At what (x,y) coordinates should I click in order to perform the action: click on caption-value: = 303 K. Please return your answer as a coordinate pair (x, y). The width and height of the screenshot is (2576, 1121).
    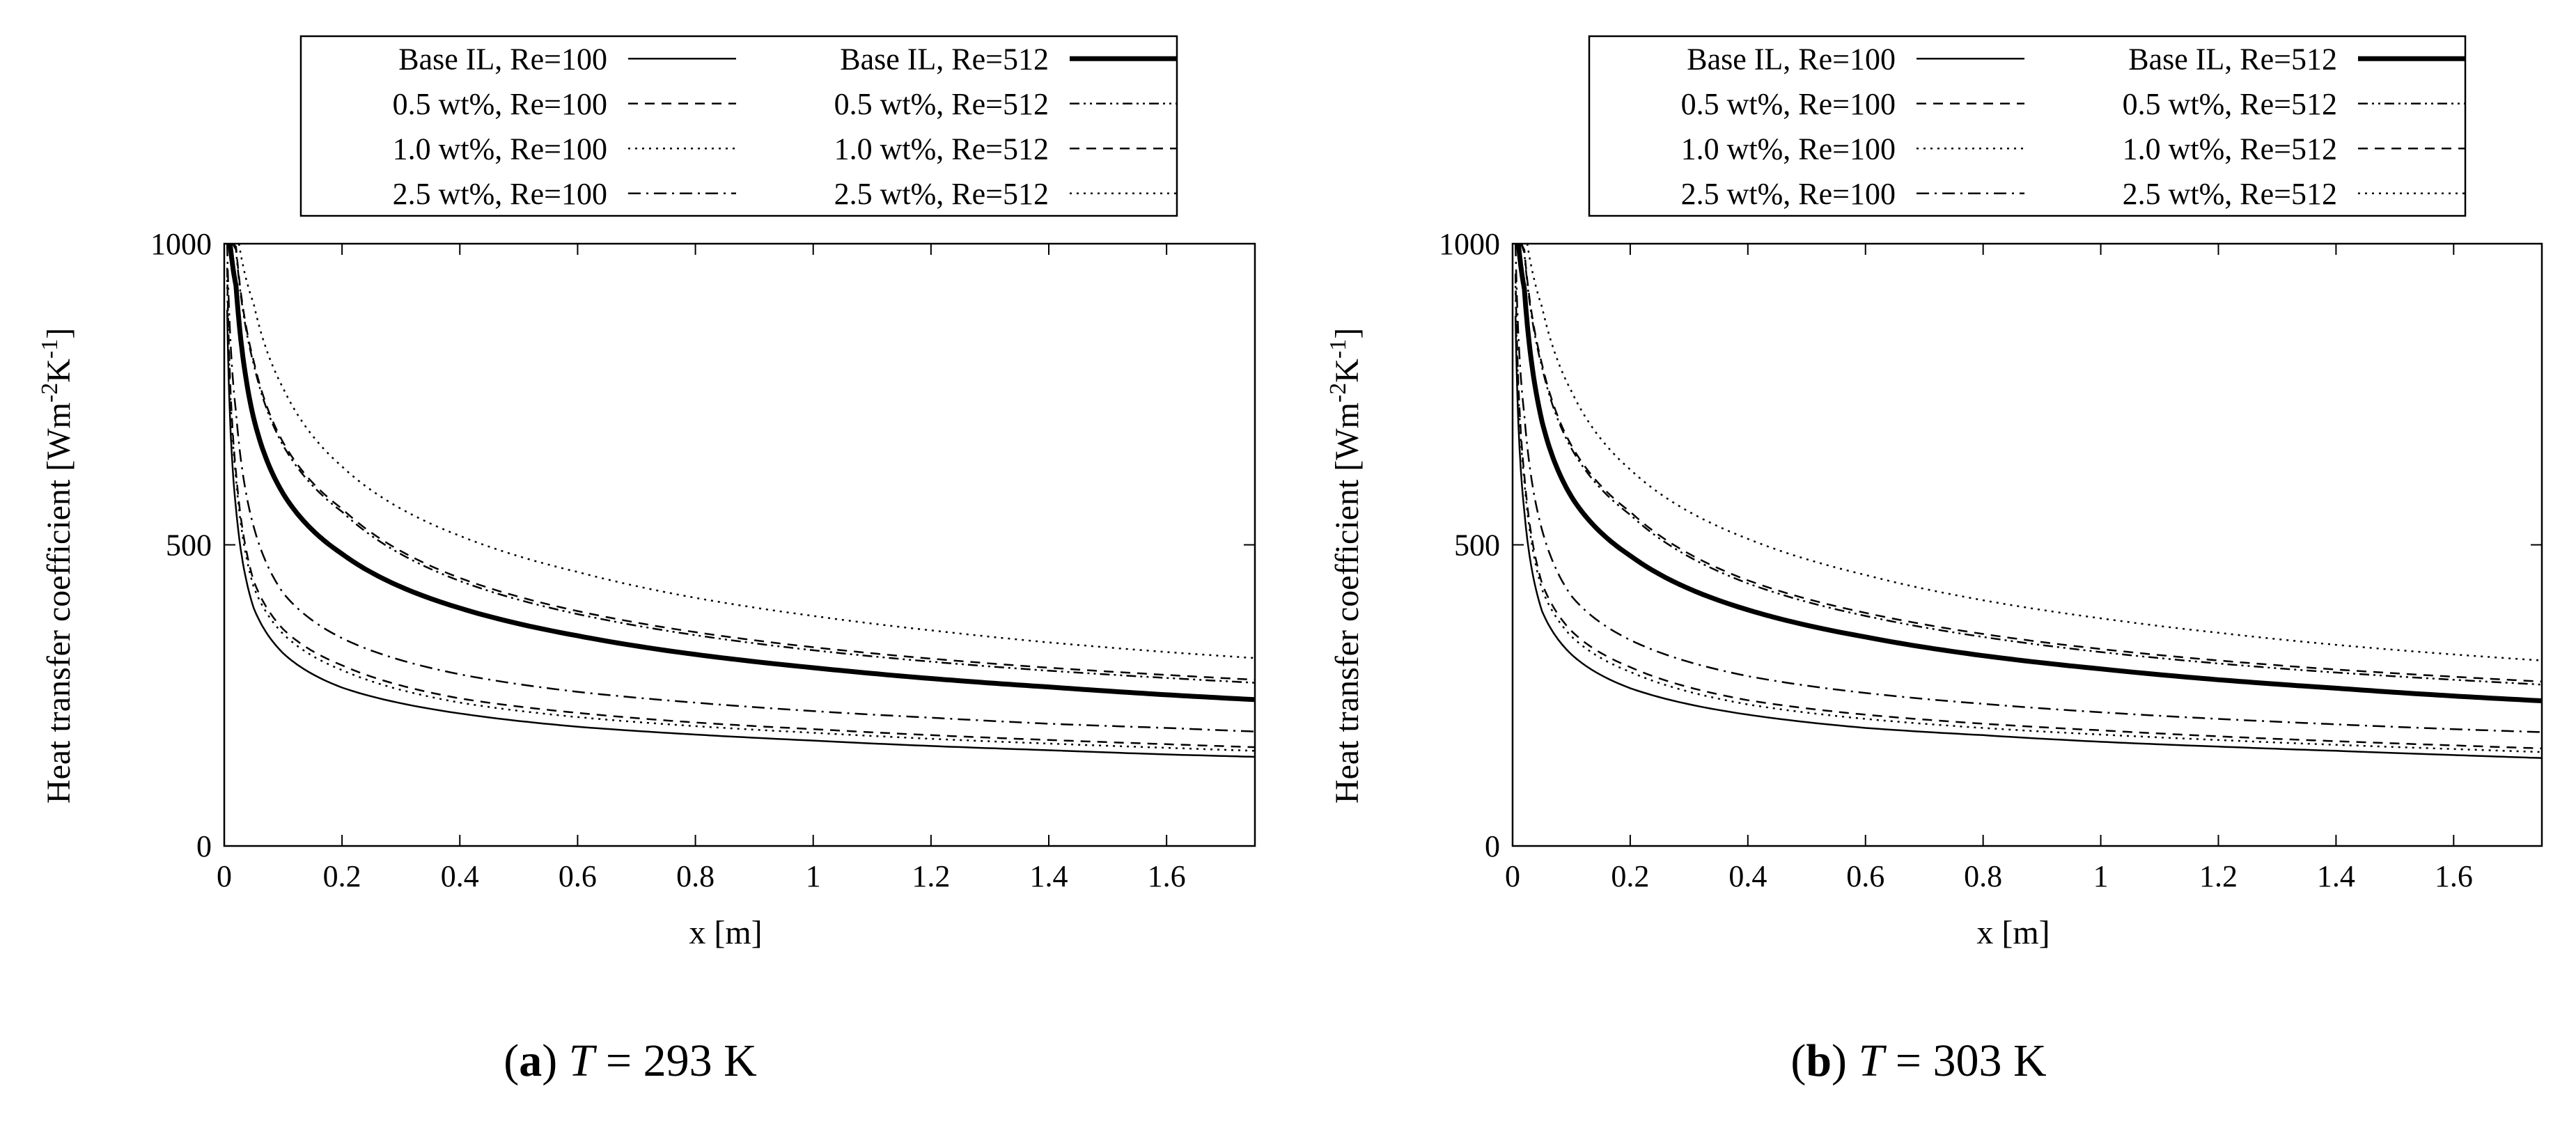
    Looking at the image, I should click on (1965, 1060).